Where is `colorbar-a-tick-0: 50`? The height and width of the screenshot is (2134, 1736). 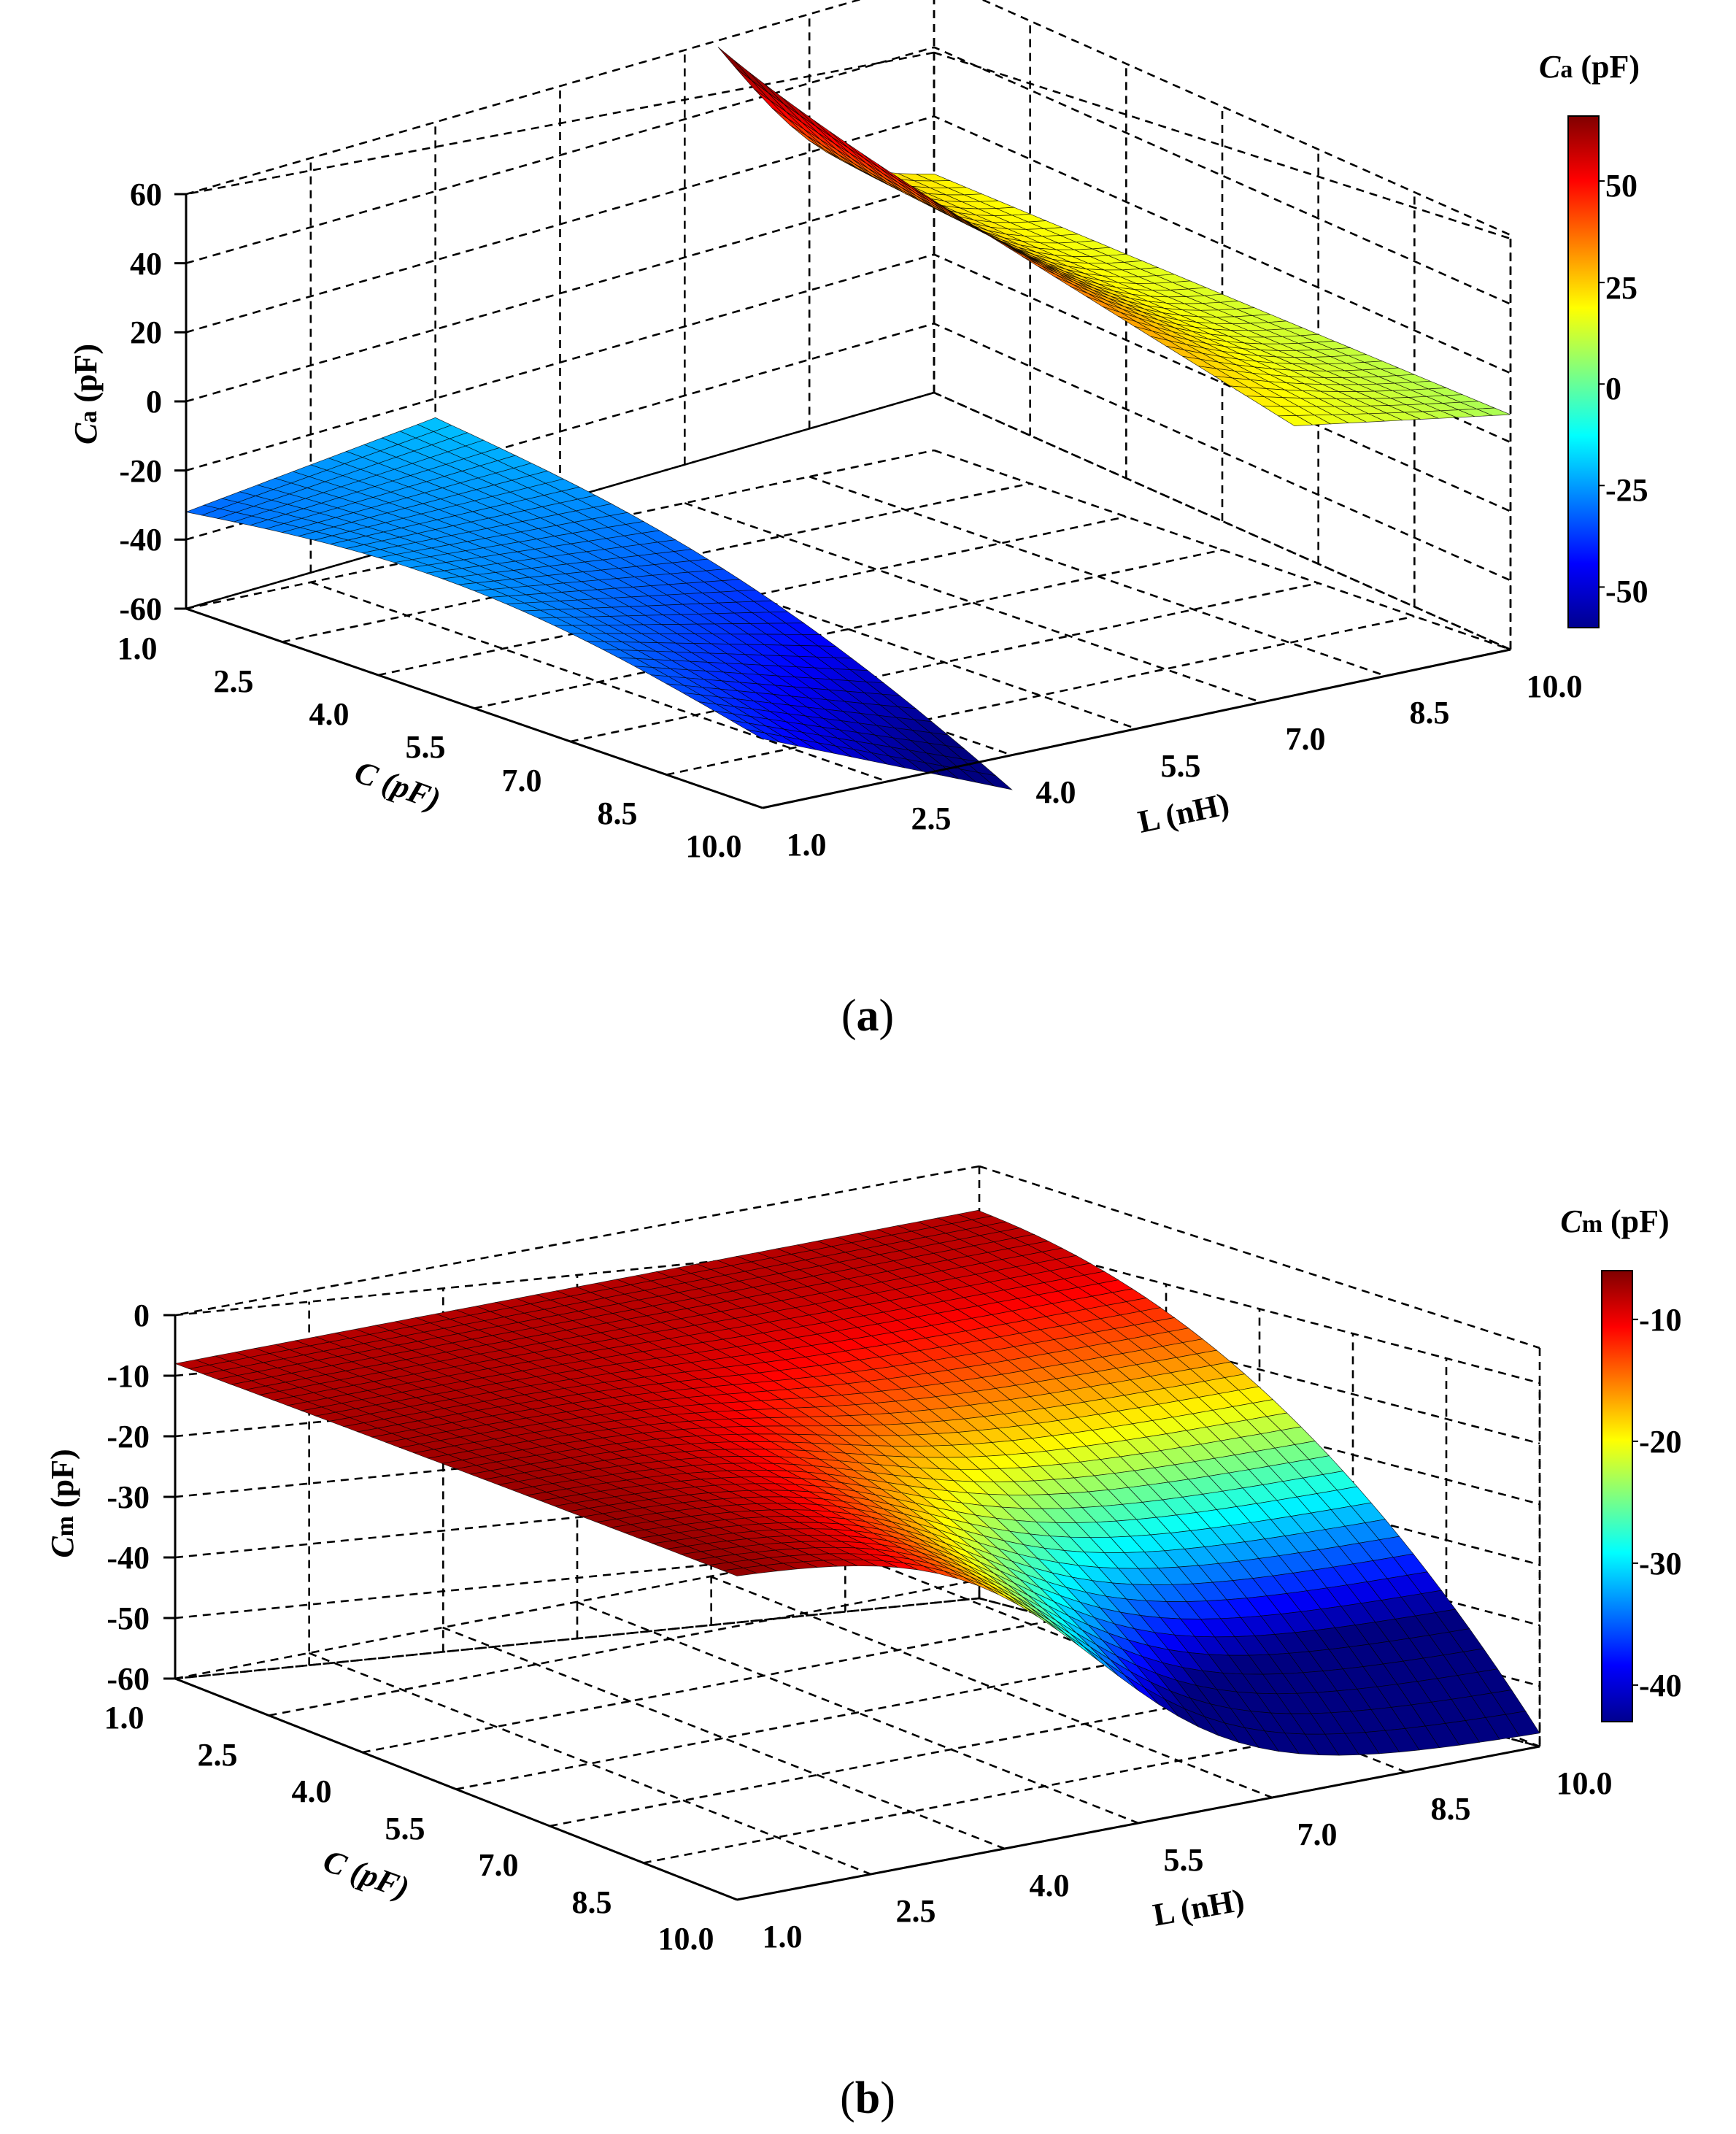 colorbar-a-tick-0: 50 is located at coordinates (1621, 186).